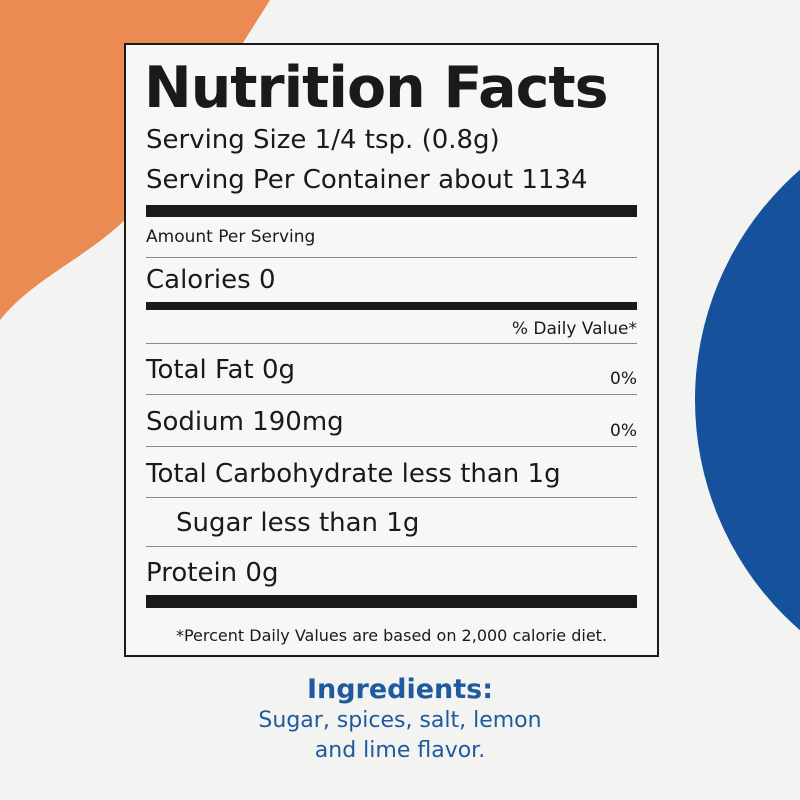 The image size is (800, 800). Describe the element at coordinates (574, 329) in the screenshot. I see `daily-value-header: % Daily Value*` at that location.